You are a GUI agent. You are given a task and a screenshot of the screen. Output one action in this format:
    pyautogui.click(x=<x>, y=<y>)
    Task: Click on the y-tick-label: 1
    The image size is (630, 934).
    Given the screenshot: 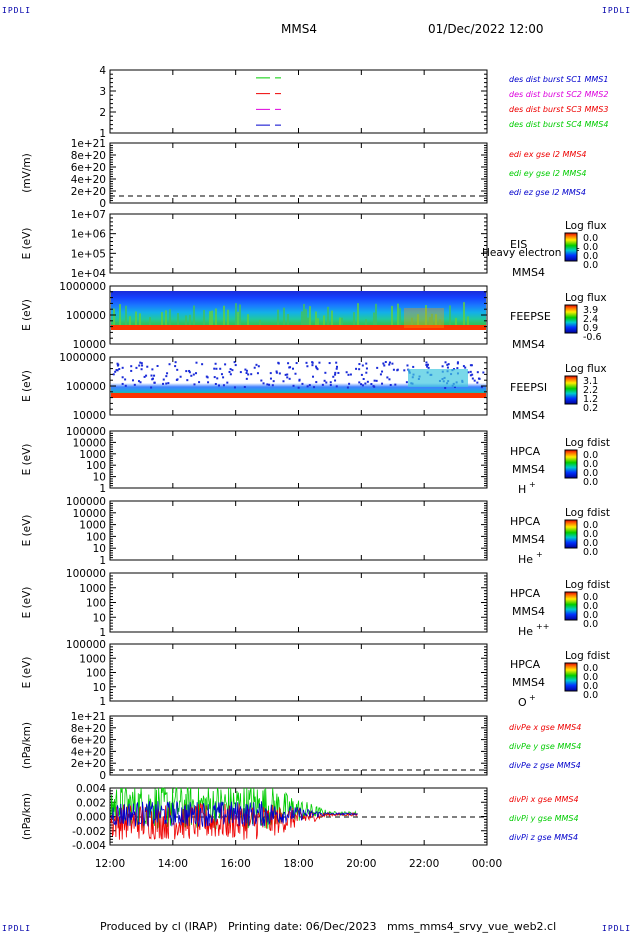 What is the action you would take?
    pyautogui.click(x=102, y=633)
    